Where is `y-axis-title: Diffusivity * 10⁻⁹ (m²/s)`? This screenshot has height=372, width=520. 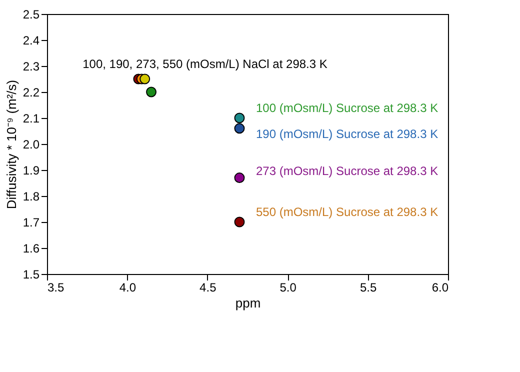 y-axis-title: Diffusivity * 10⁻⁹ (m²/s) is located at coordinates (11, 145).